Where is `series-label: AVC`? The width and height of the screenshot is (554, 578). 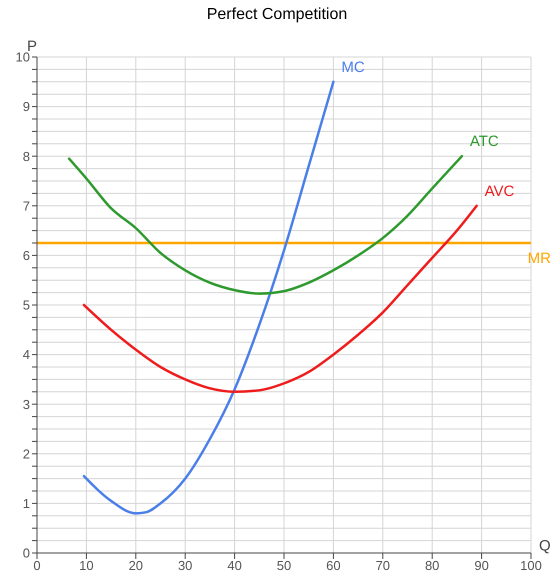 series-label: AVC is located at coordinates (499, 191).